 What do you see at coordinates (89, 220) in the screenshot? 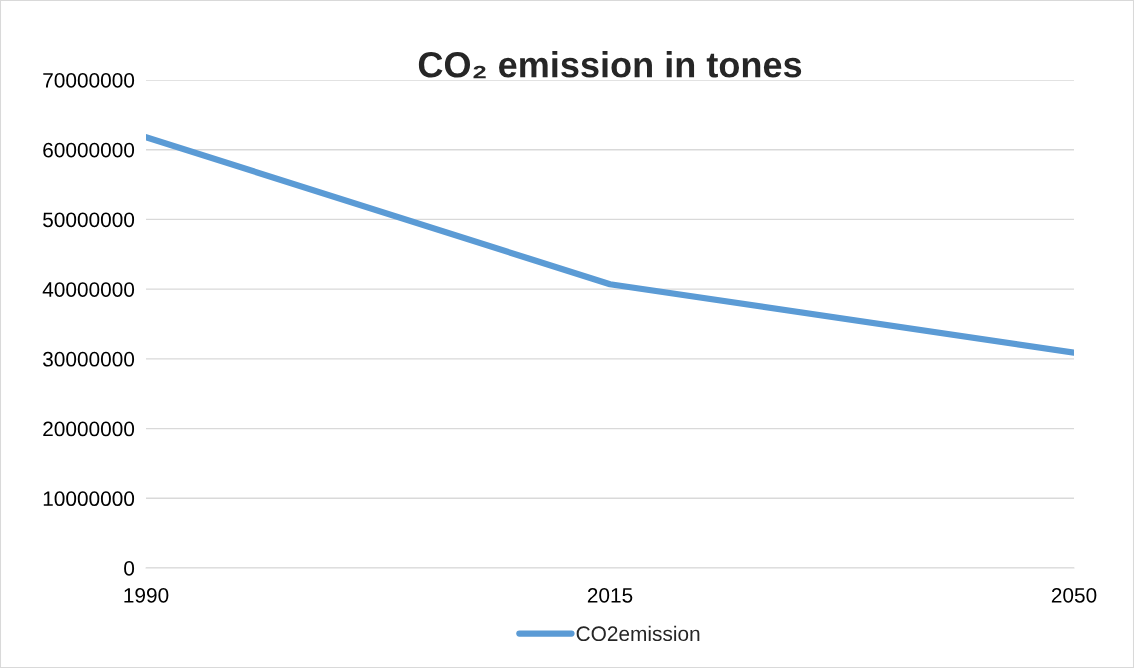
I see `y-tick-label: 50000000` at bounding box center [89, 220].